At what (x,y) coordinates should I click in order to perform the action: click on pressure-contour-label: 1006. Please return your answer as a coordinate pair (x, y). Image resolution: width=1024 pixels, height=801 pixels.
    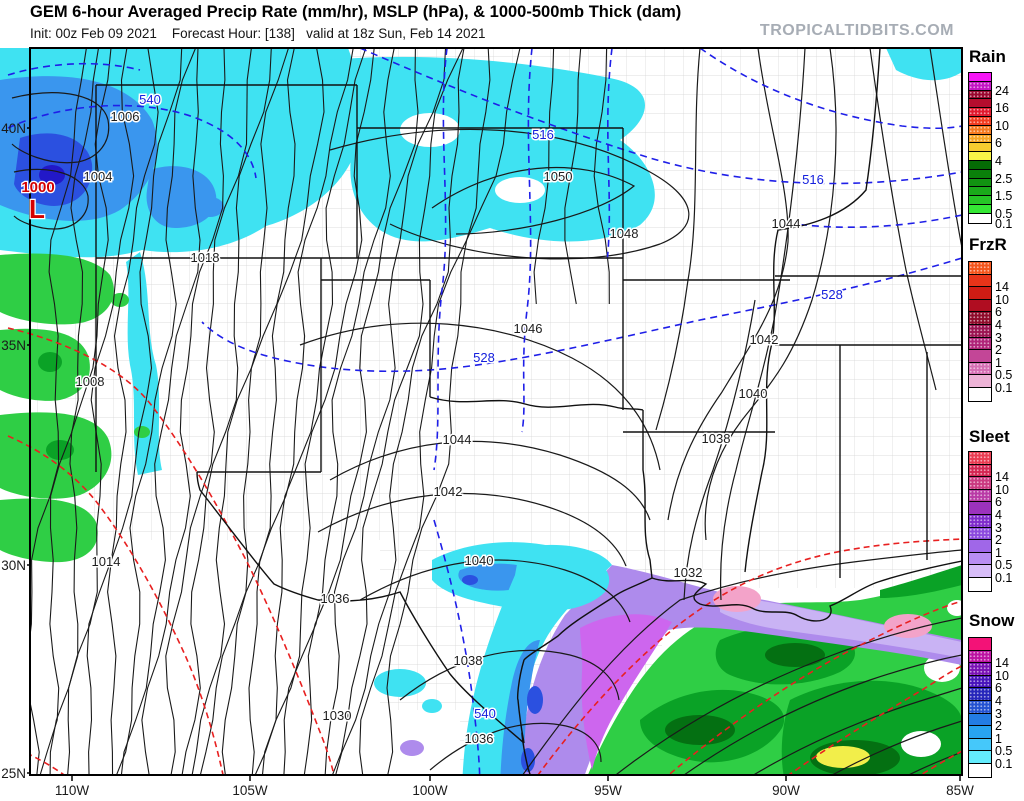
    Looking at the image, I should click on (125, 116).